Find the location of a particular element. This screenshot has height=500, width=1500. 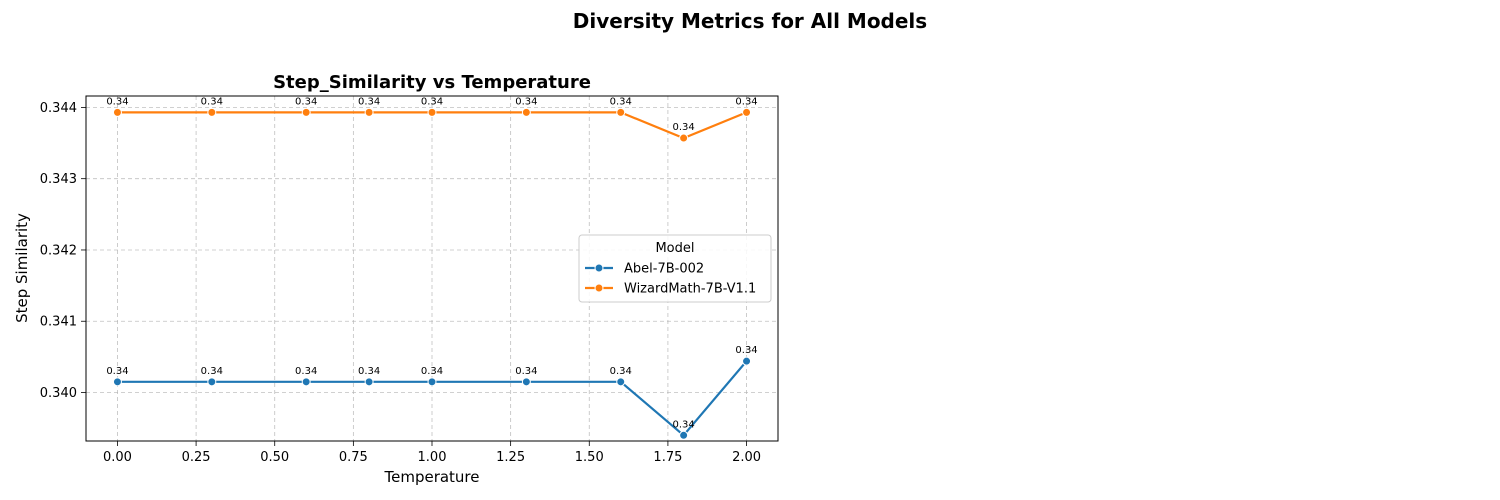

x-tick-label: 0.50 is located at coordinates (274, 457).